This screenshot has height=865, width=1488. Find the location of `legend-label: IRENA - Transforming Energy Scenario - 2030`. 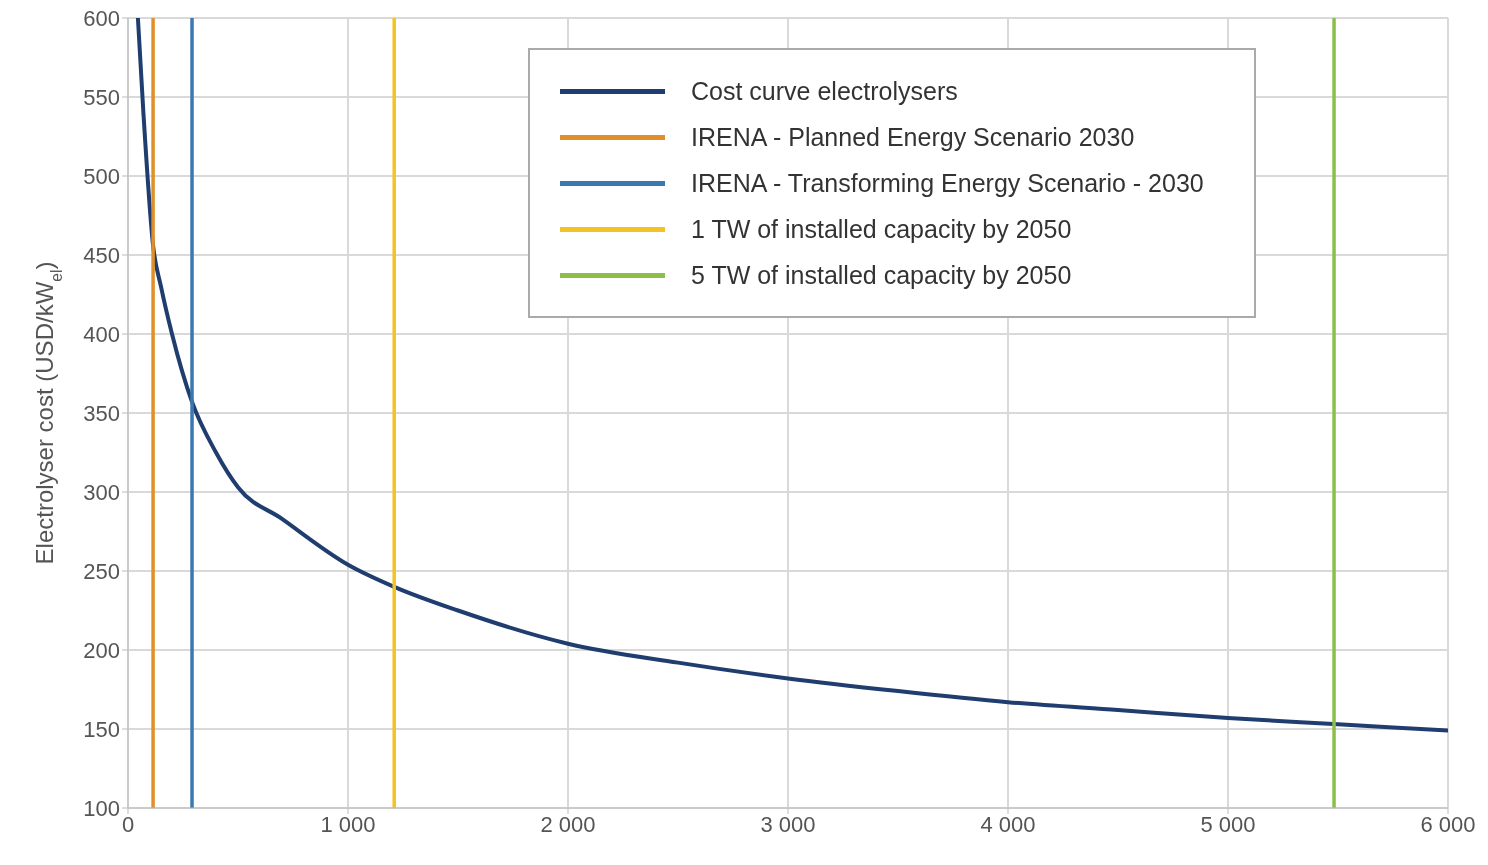

legend-label: IRENA - Transforming Energy Scenario - 2030 is located at coordinates (947, 183).